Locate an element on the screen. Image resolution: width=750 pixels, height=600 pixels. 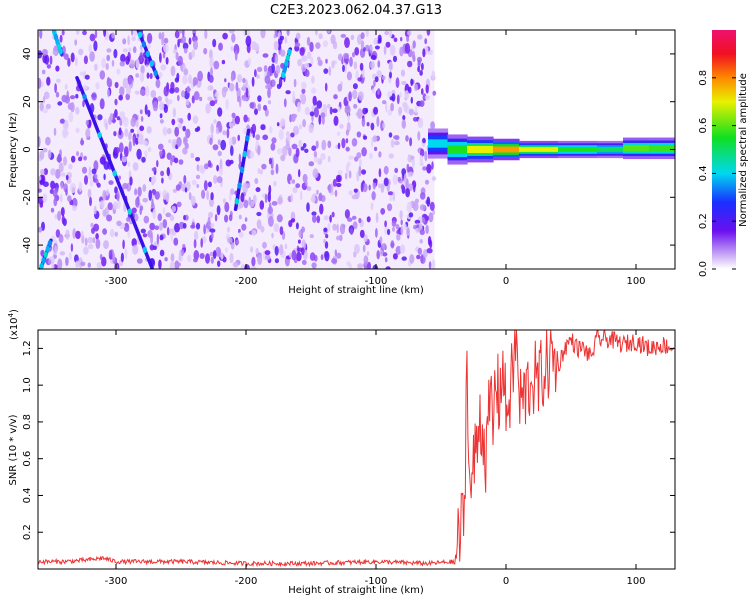
y-tick-label: 0.8 is located at coordinates (27, 422).